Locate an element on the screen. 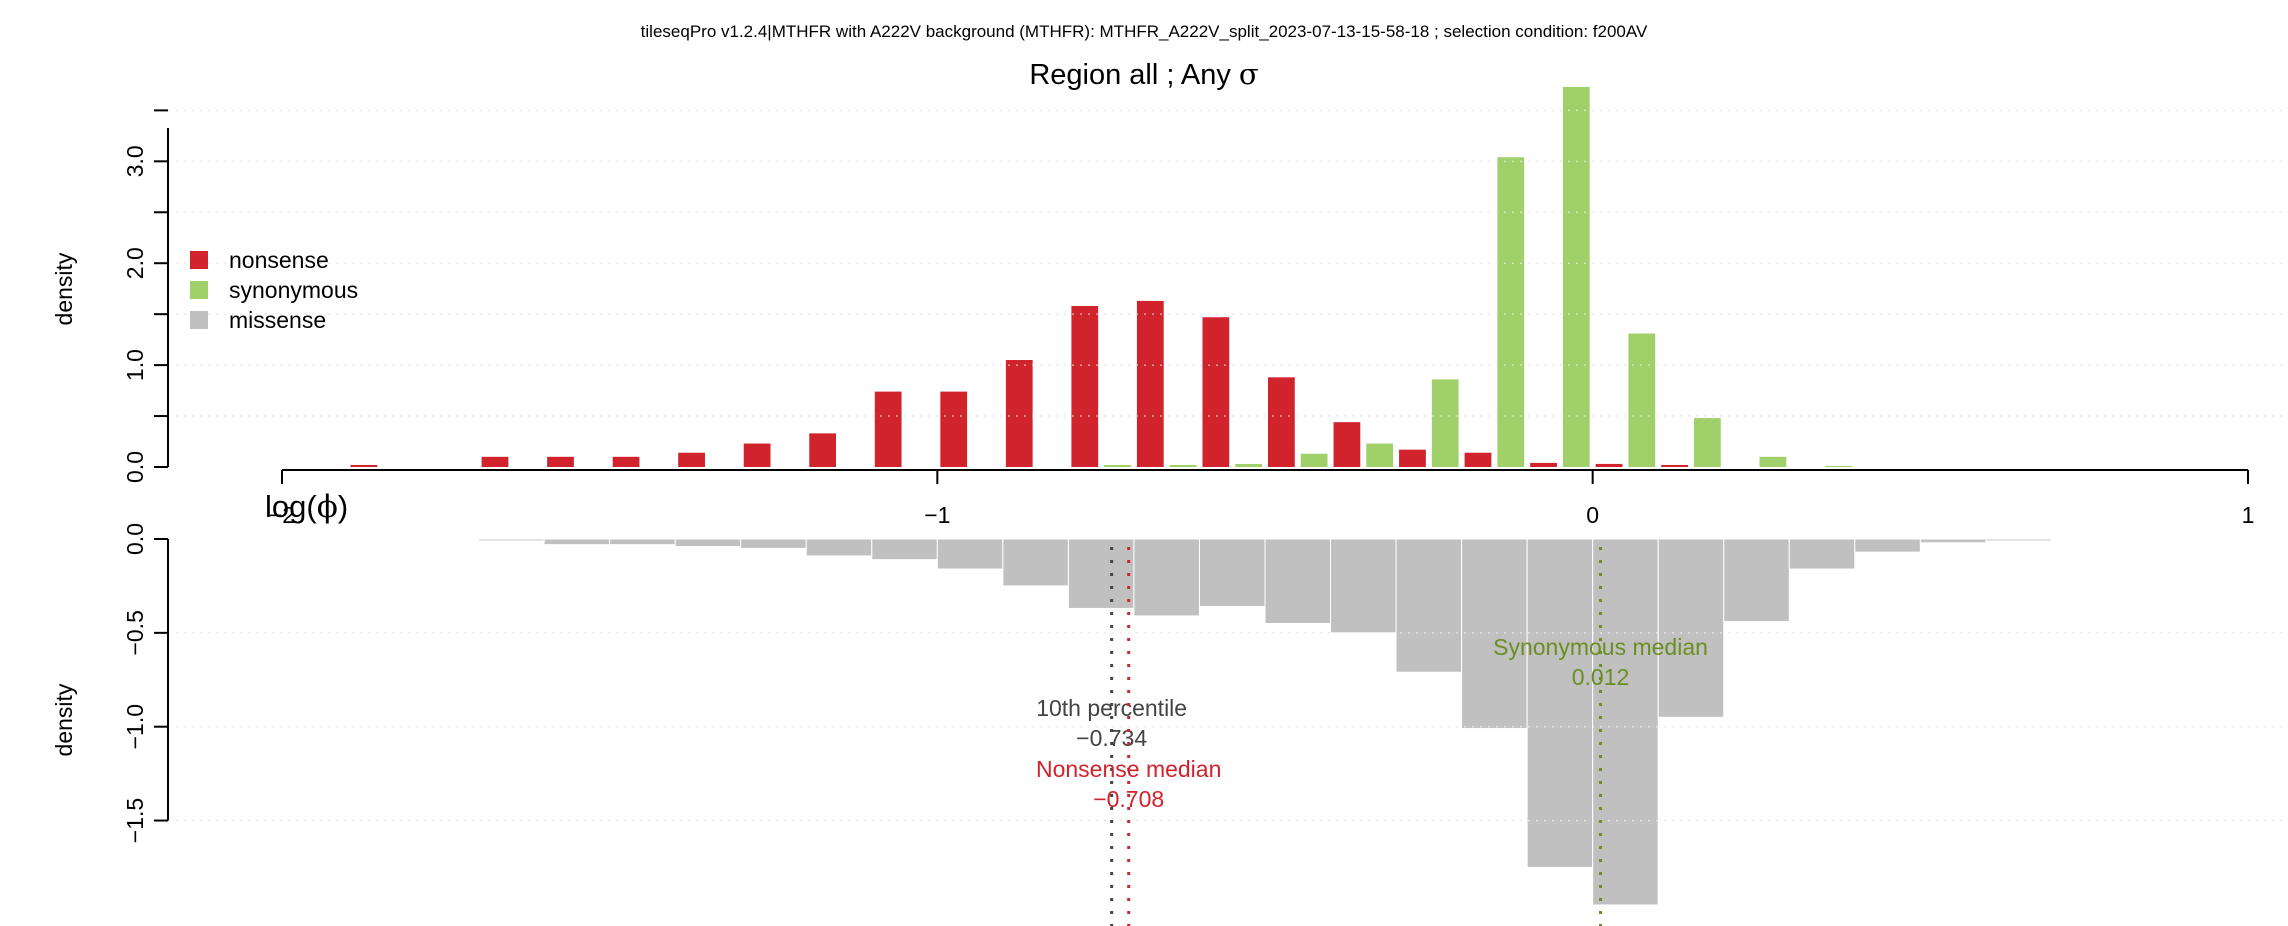 The height and width of the screenshot is (926, 2288). top-y-tick-label: 2.0 is located at coordinates (135, 263).